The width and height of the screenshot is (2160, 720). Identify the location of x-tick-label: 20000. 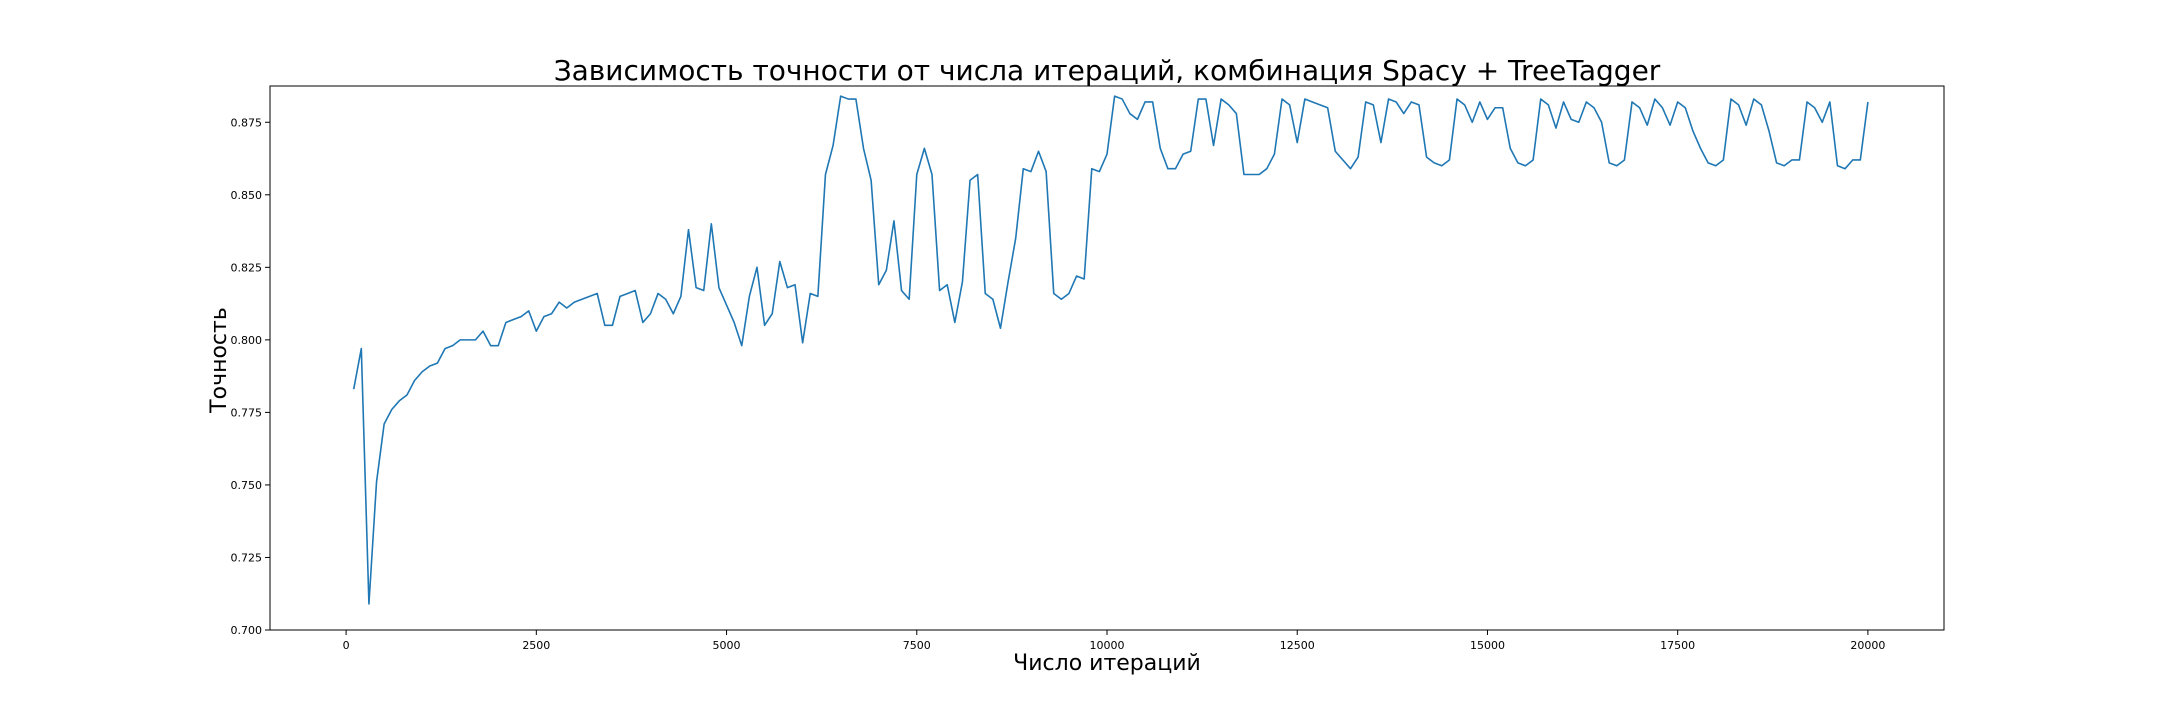
(1867, 645).